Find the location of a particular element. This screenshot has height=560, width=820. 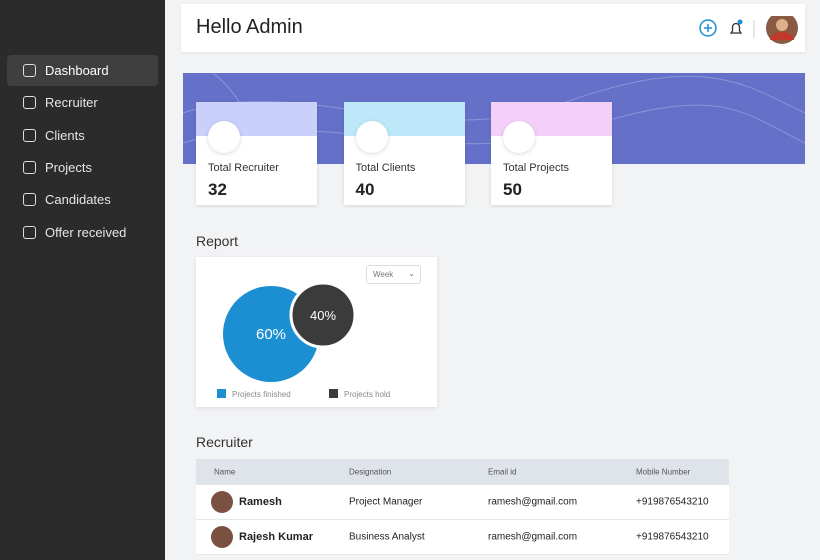

nav-item: Projects is located at coordinates (82, 167).